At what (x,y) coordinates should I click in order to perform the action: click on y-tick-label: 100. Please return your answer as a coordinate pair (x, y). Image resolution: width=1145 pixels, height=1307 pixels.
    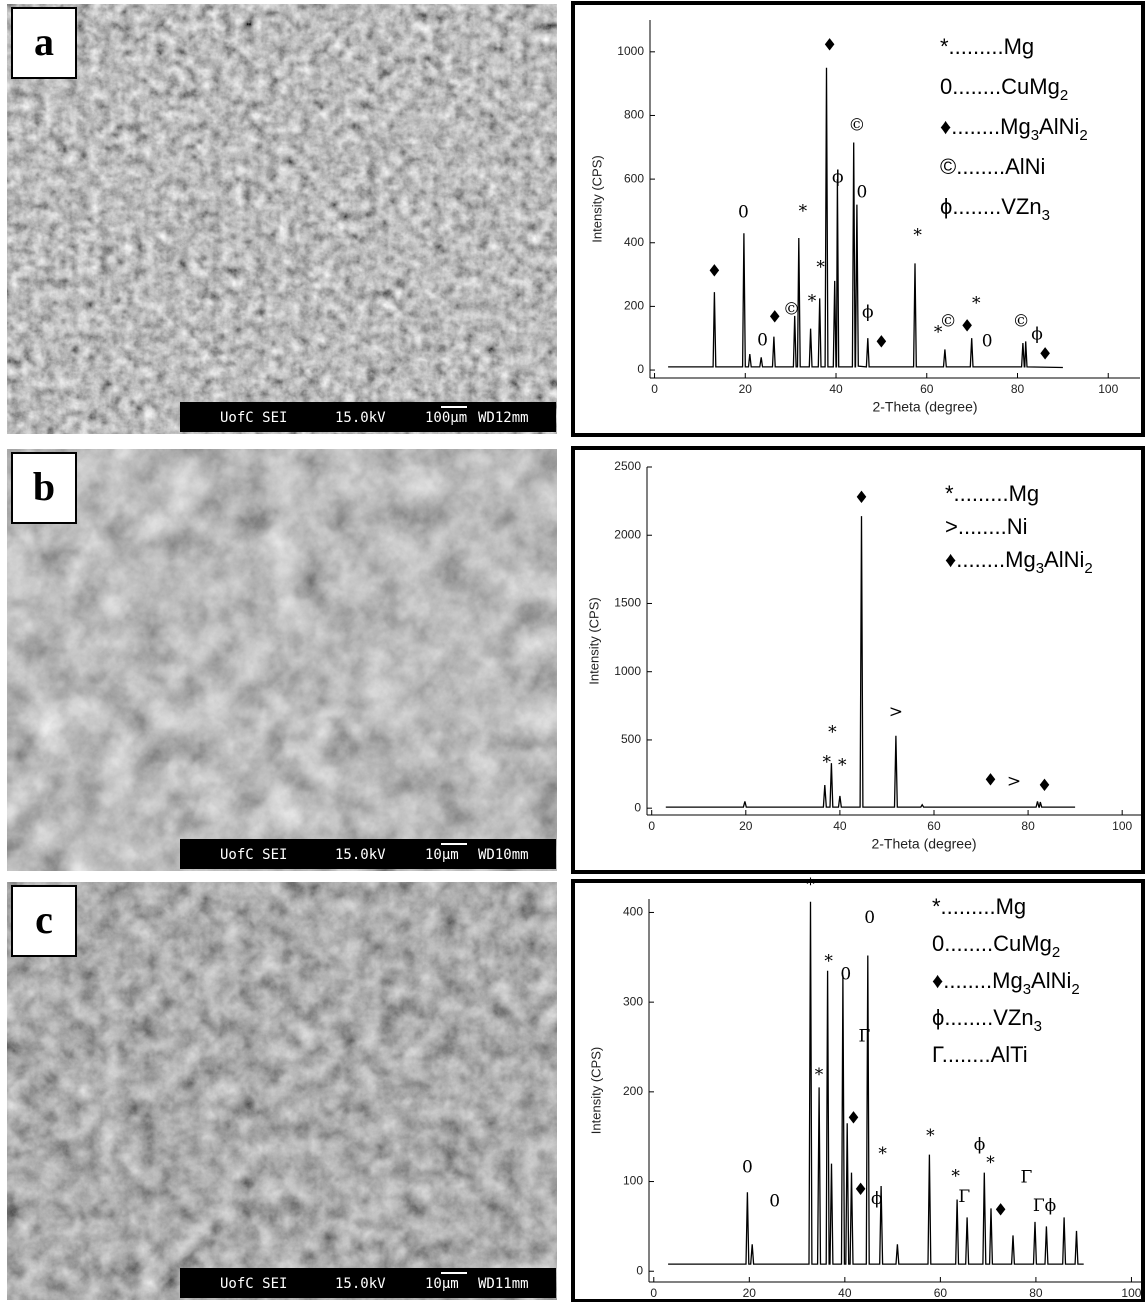
    Looking at the image, I should click on (633, 1181).